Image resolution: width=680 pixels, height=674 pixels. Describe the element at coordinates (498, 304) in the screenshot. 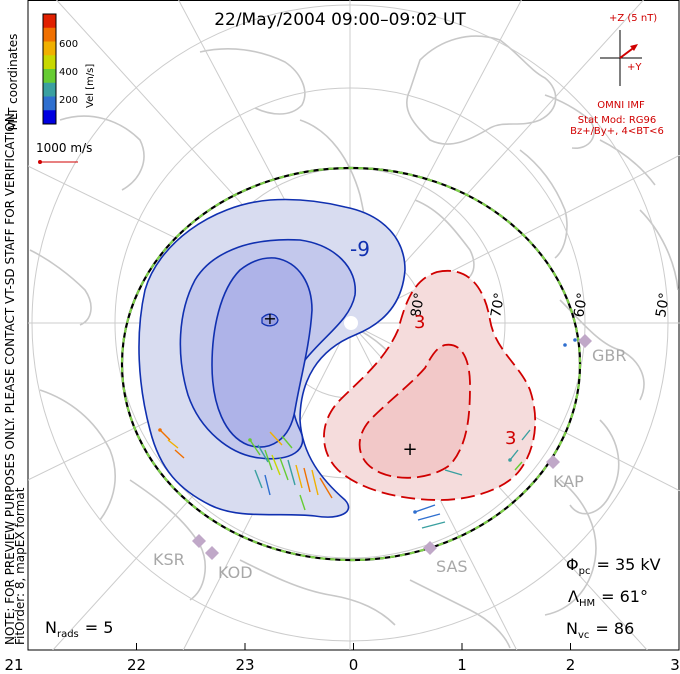

I see `lat-label-70: 70°` at that location.